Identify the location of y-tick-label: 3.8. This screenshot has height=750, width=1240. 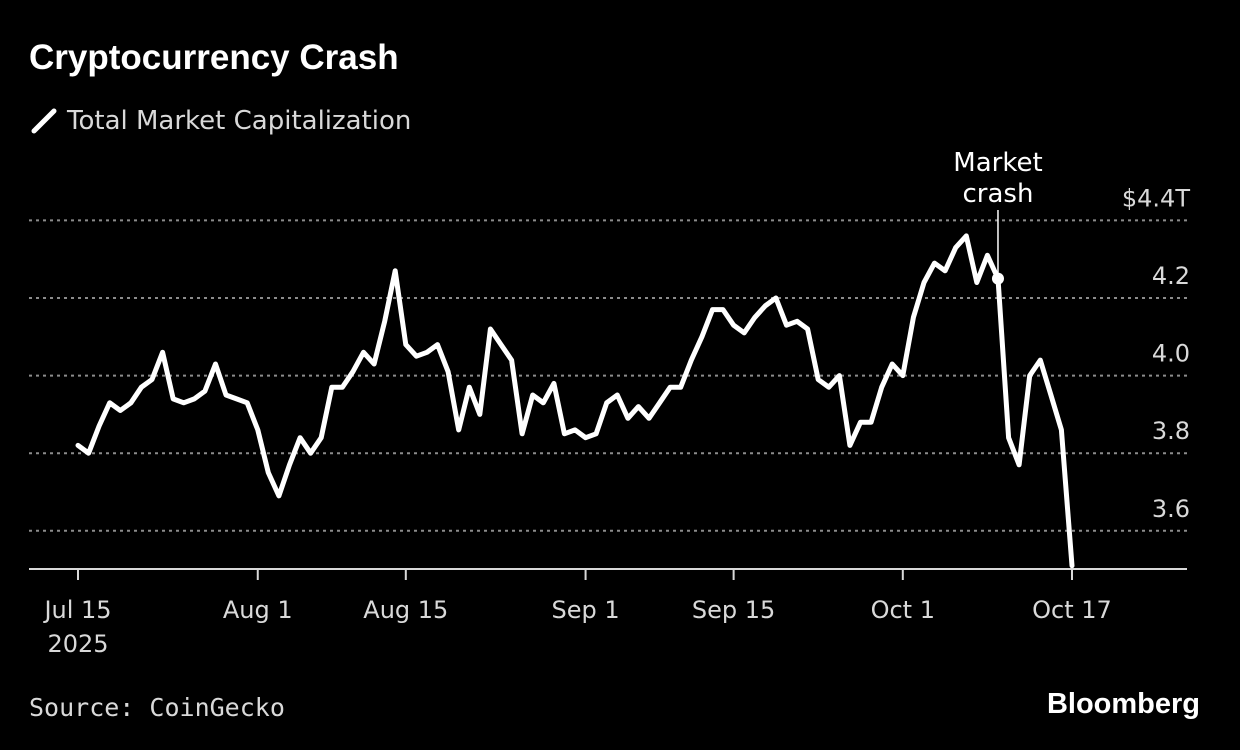
(1171, 431).